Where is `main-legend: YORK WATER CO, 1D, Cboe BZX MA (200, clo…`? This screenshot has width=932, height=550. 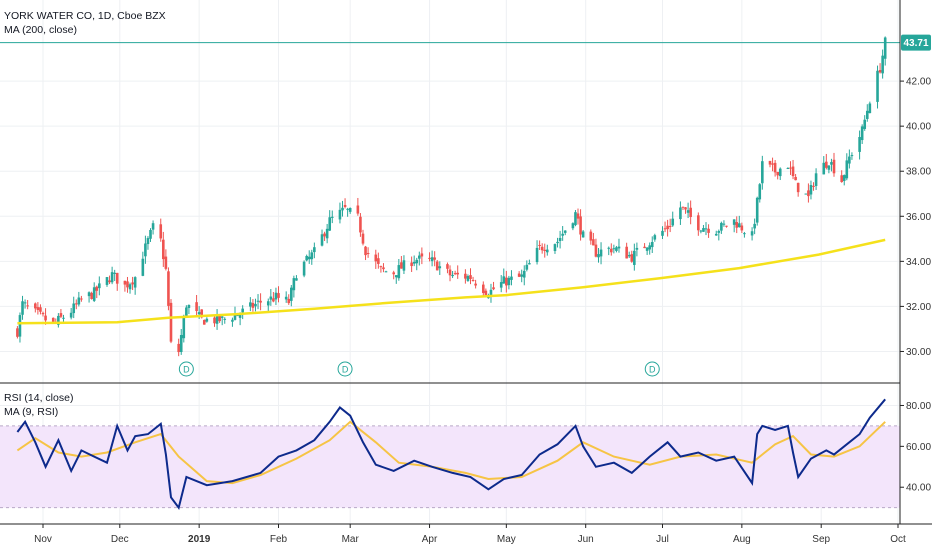
main-legend: YORK WATER CO, 1D, Cboe BZX MA (200, clo… is located at coordinates (85, 23).